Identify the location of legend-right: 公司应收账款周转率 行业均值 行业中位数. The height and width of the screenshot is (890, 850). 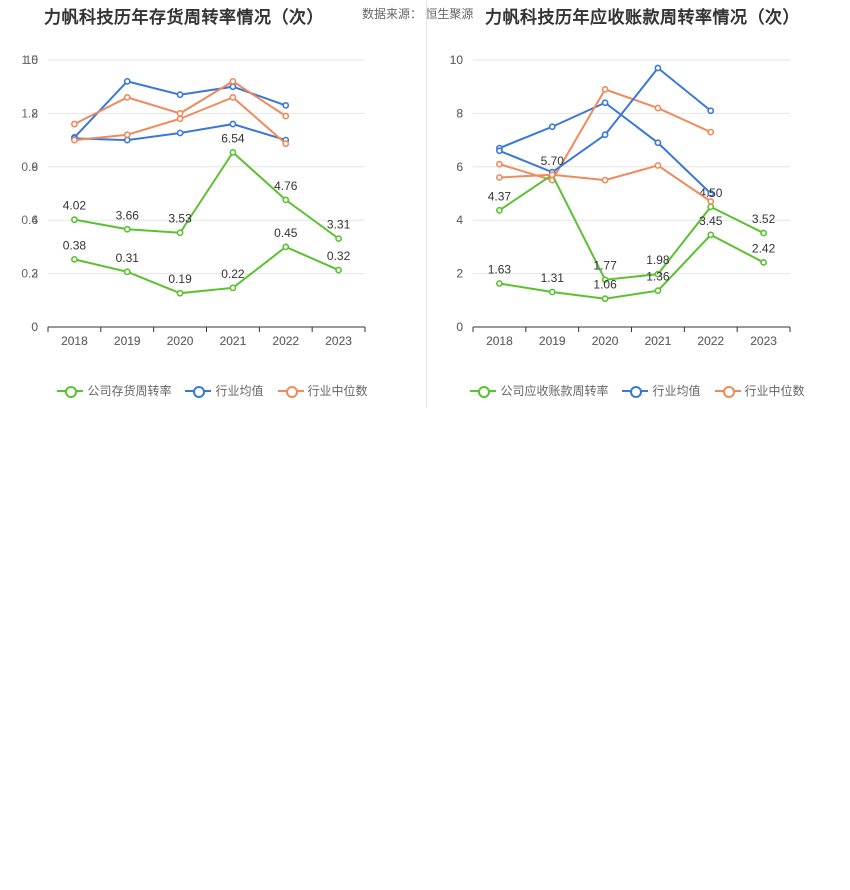
(637, 390).